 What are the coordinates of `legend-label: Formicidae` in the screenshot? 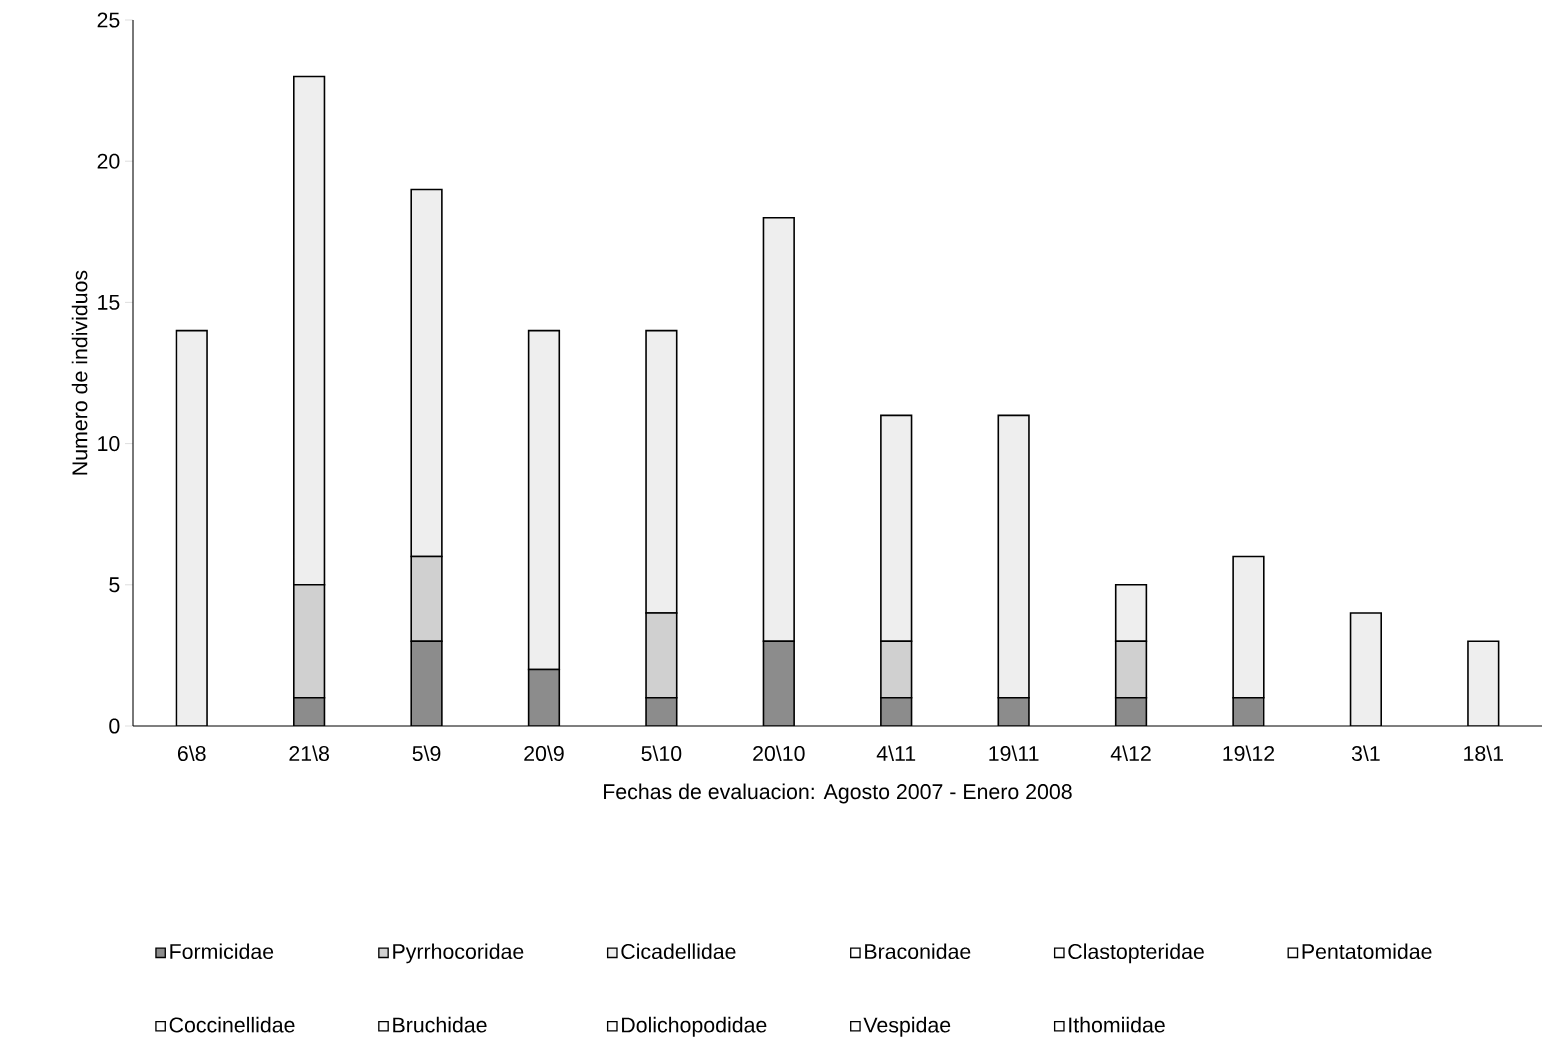 It's located at (222, 951).